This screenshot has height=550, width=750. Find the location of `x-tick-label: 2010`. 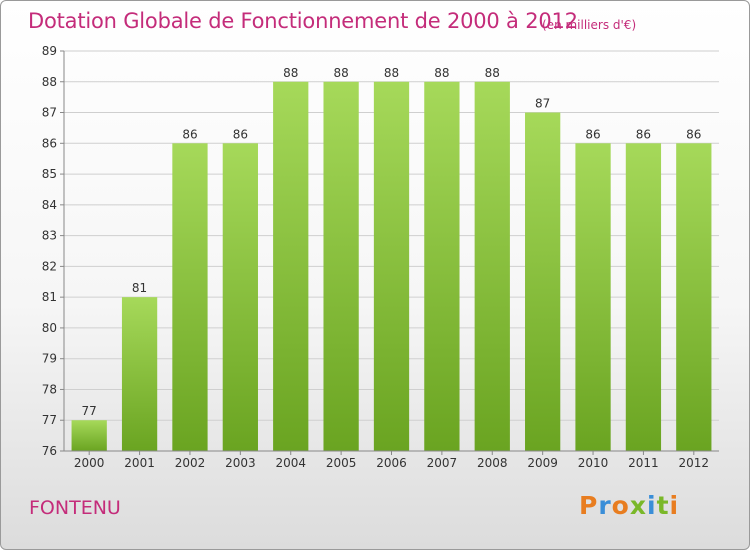

x-tick-label: 2010 is located at coordinates (593, 463).